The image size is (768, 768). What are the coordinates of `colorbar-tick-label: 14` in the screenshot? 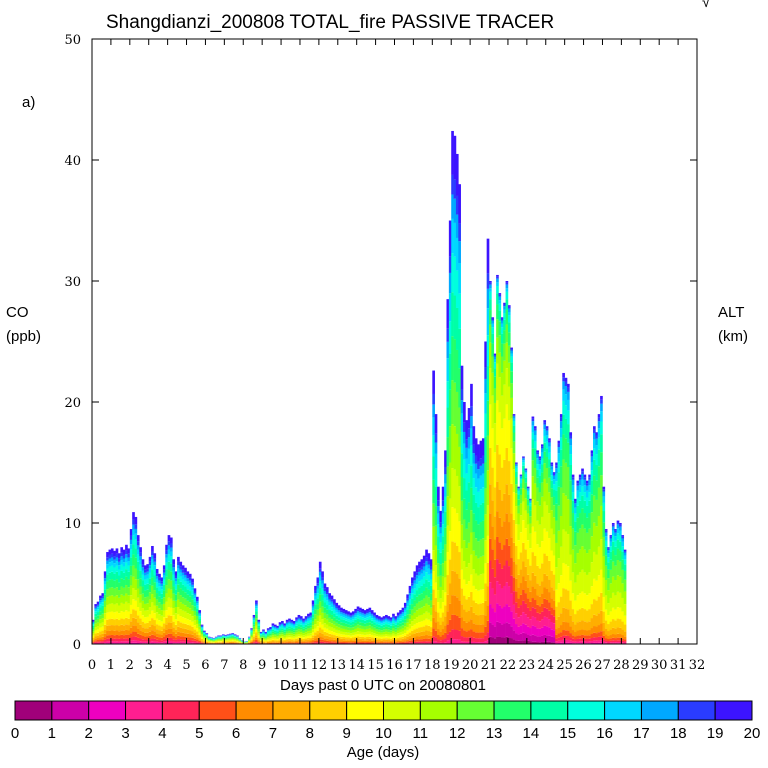 It's located at (531, 733).